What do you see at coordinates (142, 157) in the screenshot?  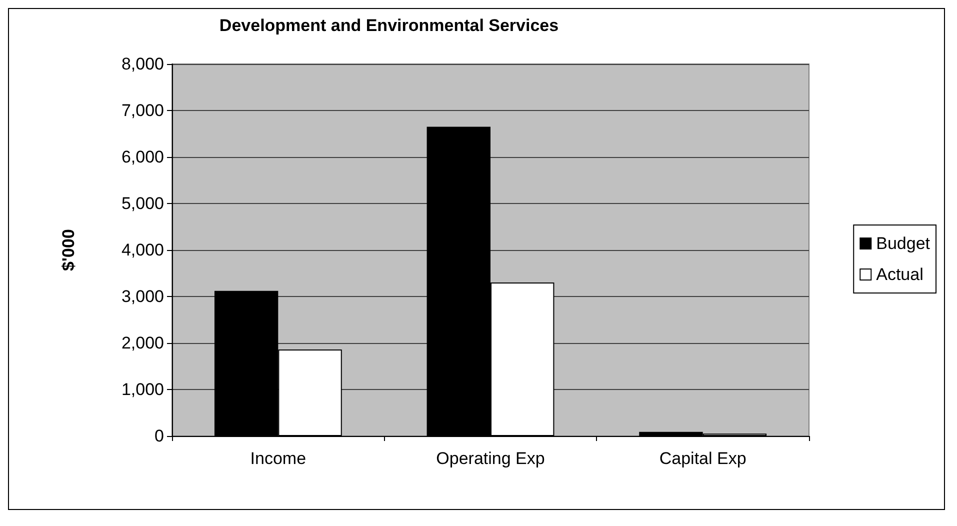 I see `y-tick-label: 6,000` at bounding box center [142, 157].